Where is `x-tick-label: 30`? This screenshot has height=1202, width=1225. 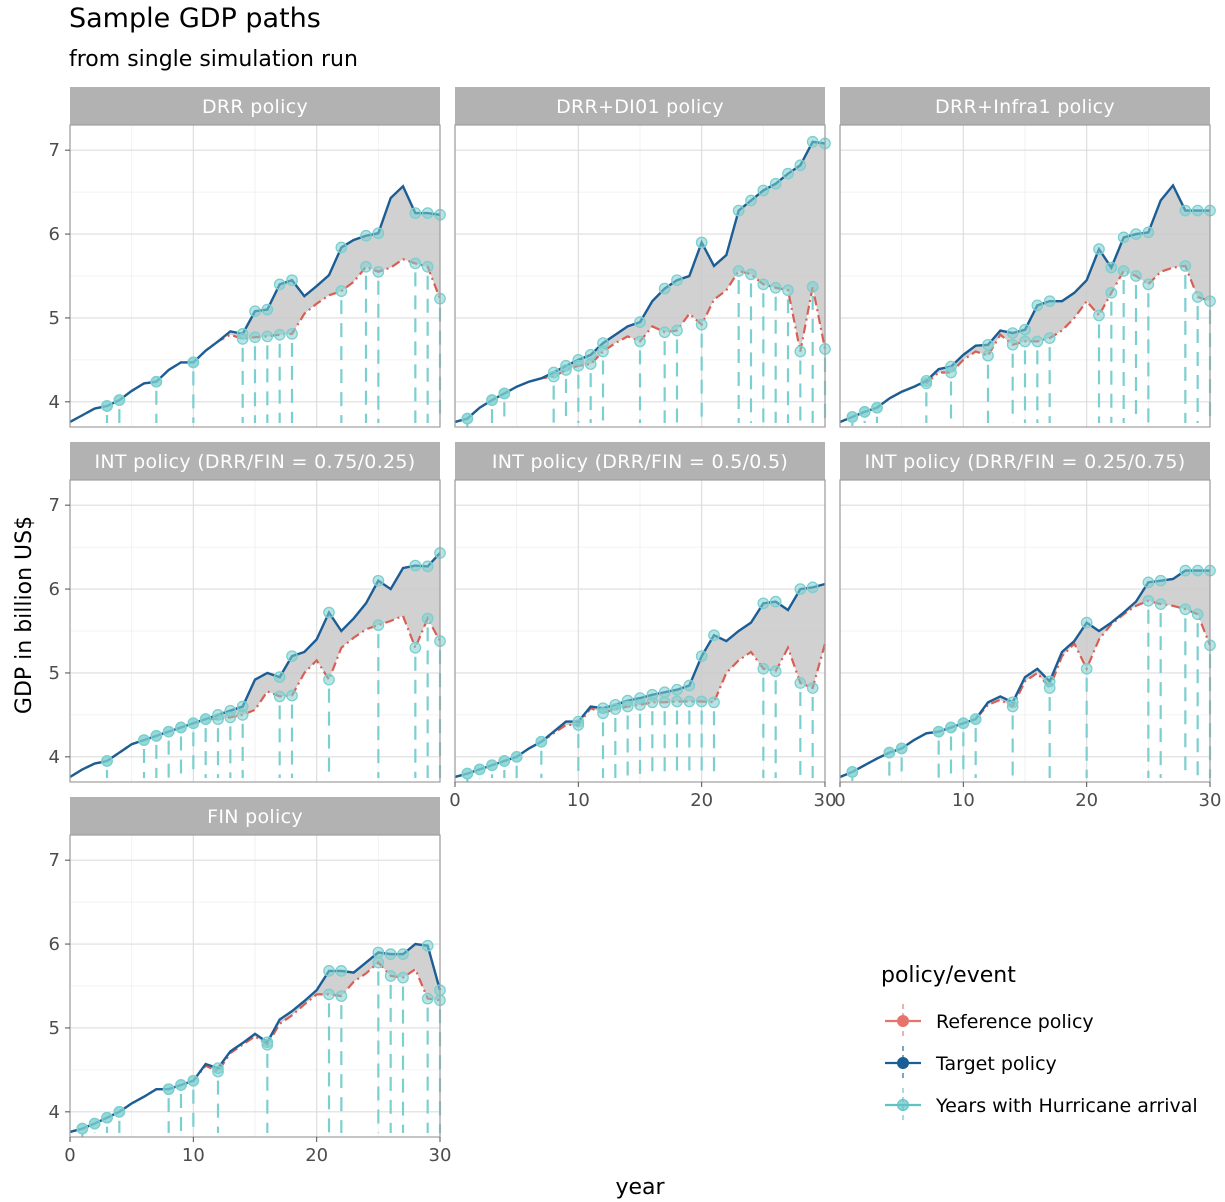 x-tick-label: 30 is located at coordinates (825, 800).